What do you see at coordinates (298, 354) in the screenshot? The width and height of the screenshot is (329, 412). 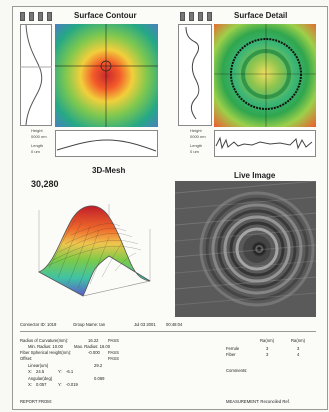 I see `fiber-v2: 4` at bounding box center [298, 354].